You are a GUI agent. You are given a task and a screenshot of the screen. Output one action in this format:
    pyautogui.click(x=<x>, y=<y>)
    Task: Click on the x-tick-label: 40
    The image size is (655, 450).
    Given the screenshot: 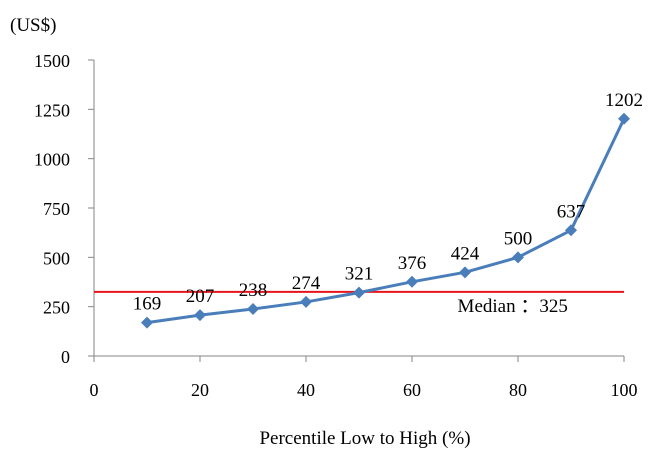 What is the action you would take?
    pyautogui.click(x=306, y=390)
    